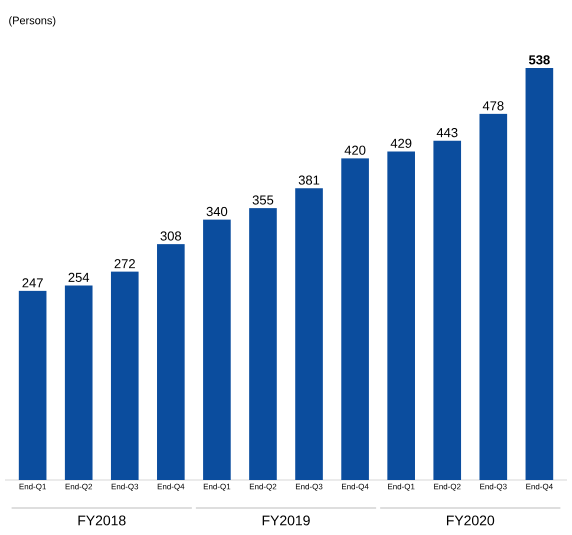 The image size is (572, 535). I want to click on data-label: 247, so click(32, 283).